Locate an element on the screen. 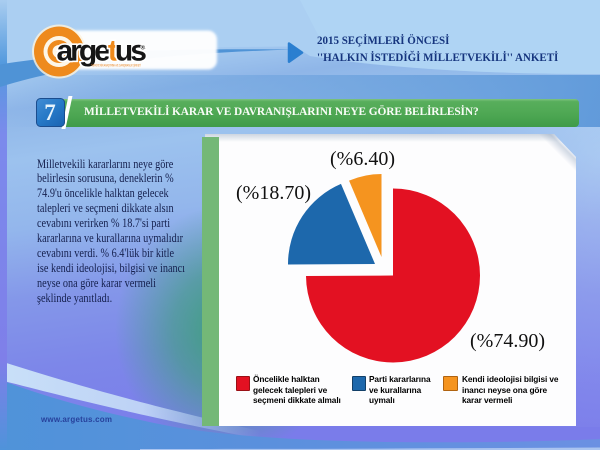 This screenshot has height=450, width=600. svg-text: argetus is located at coordinates (102, 51).